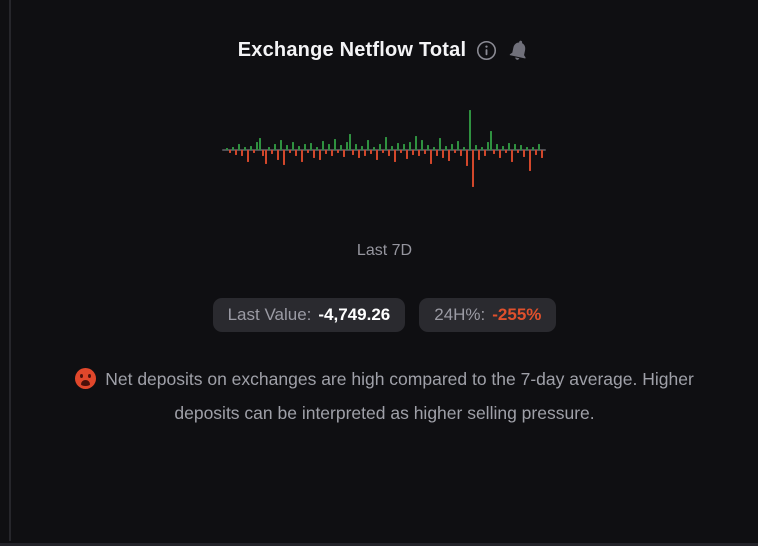  Describe the element at coordinates (10, 270) in the screenshot. I see `panel-left-divider` at that location.